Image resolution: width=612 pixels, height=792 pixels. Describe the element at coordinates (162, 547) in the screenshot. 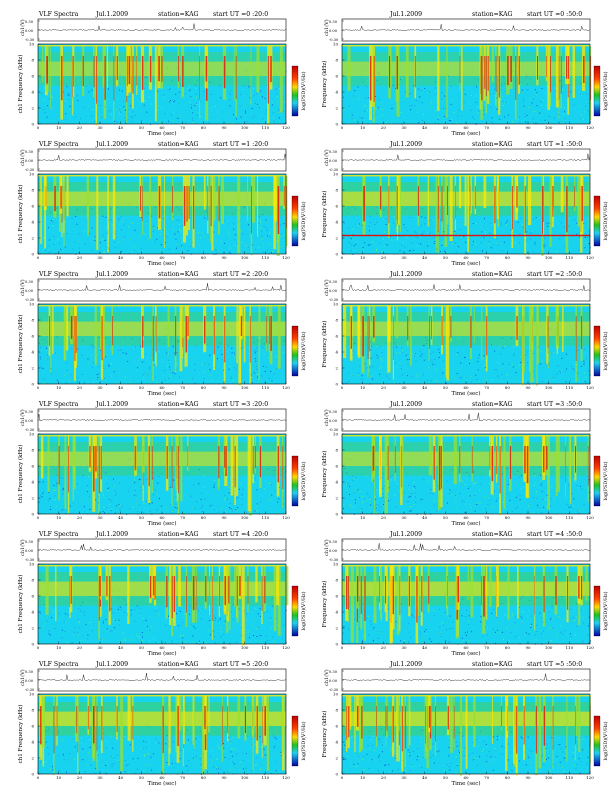

I see `voltage-trace` at that location.